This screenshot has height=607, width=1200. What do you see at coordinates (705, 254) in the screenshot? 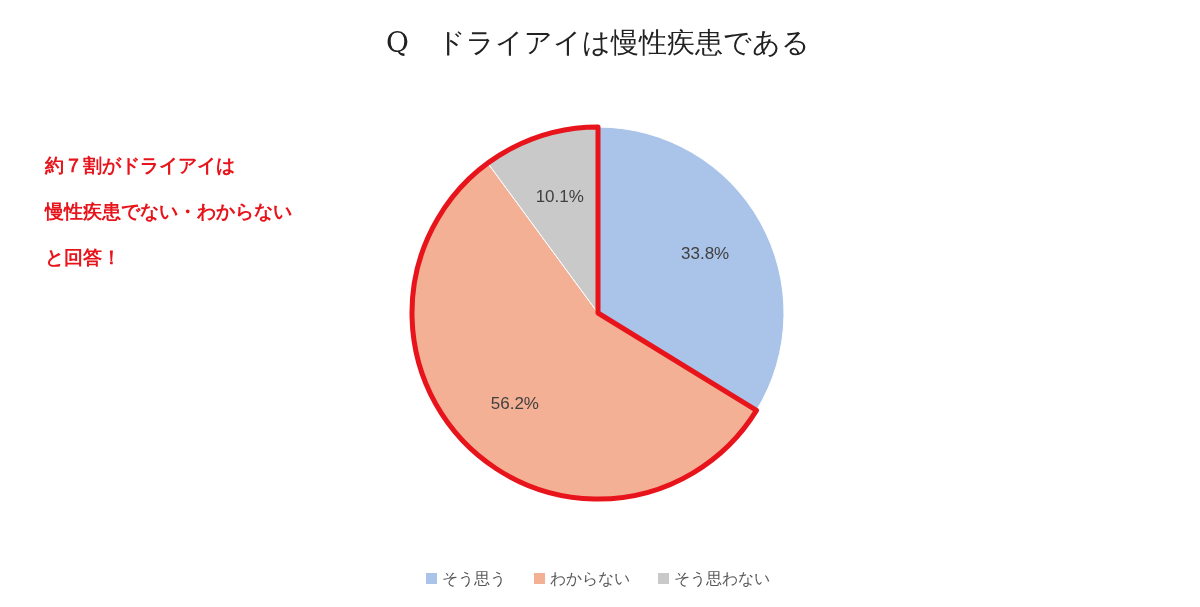
I see `data-label: 33.8%` at bounding box center [705, 254].